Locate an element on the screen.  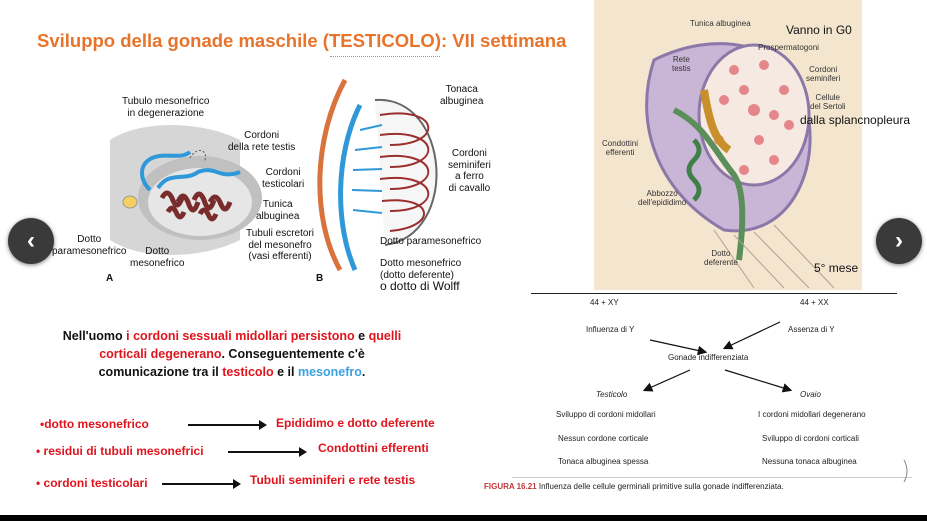
chevron-right-icon: › is located at coordinates (899, 240).